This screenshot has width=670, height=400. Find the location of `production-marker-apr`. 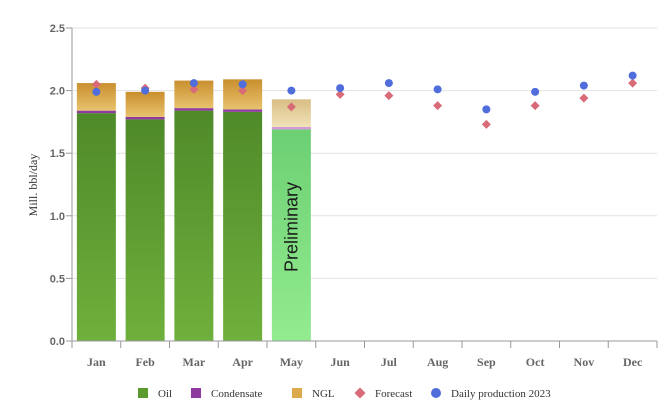

production-marker-apr is located at coordinates (242, 84).